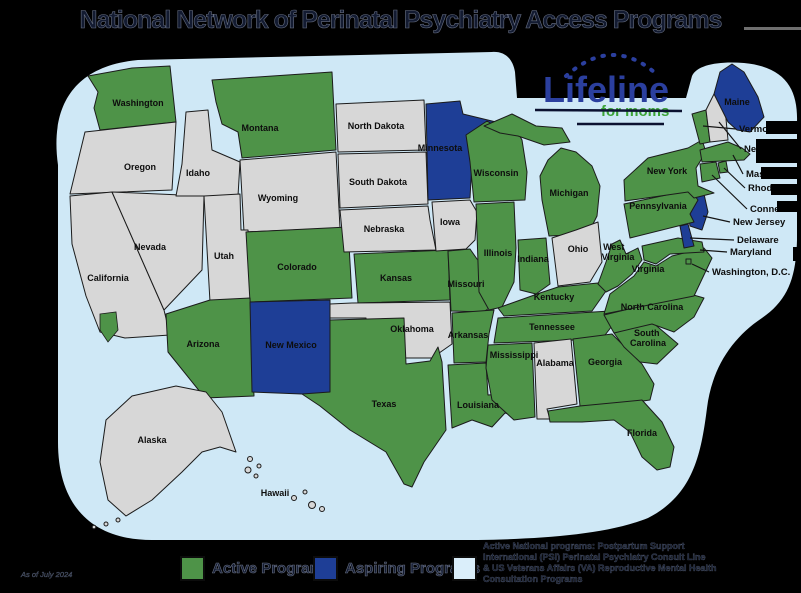 The image size is (801, 593). I want to click on label-new-york: New York, so click(667, 171).